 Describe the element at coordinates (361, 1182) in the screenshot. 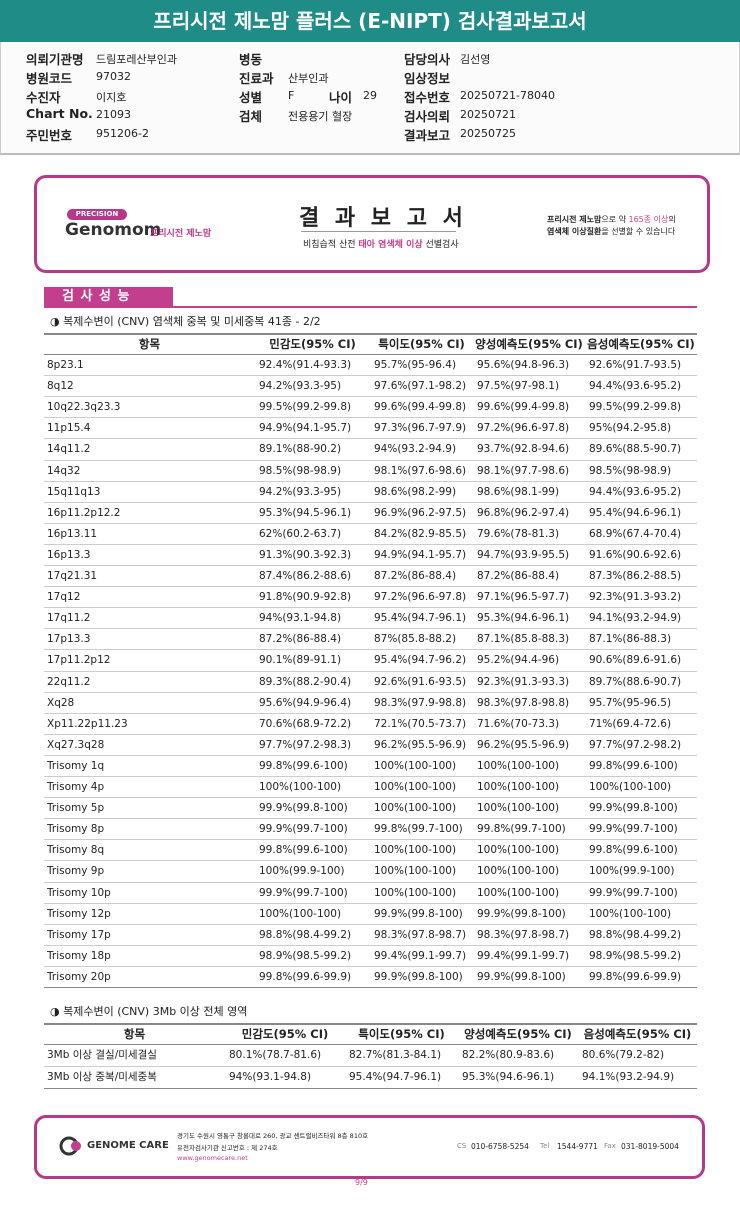

I see `page-number: 9/9` at that location.